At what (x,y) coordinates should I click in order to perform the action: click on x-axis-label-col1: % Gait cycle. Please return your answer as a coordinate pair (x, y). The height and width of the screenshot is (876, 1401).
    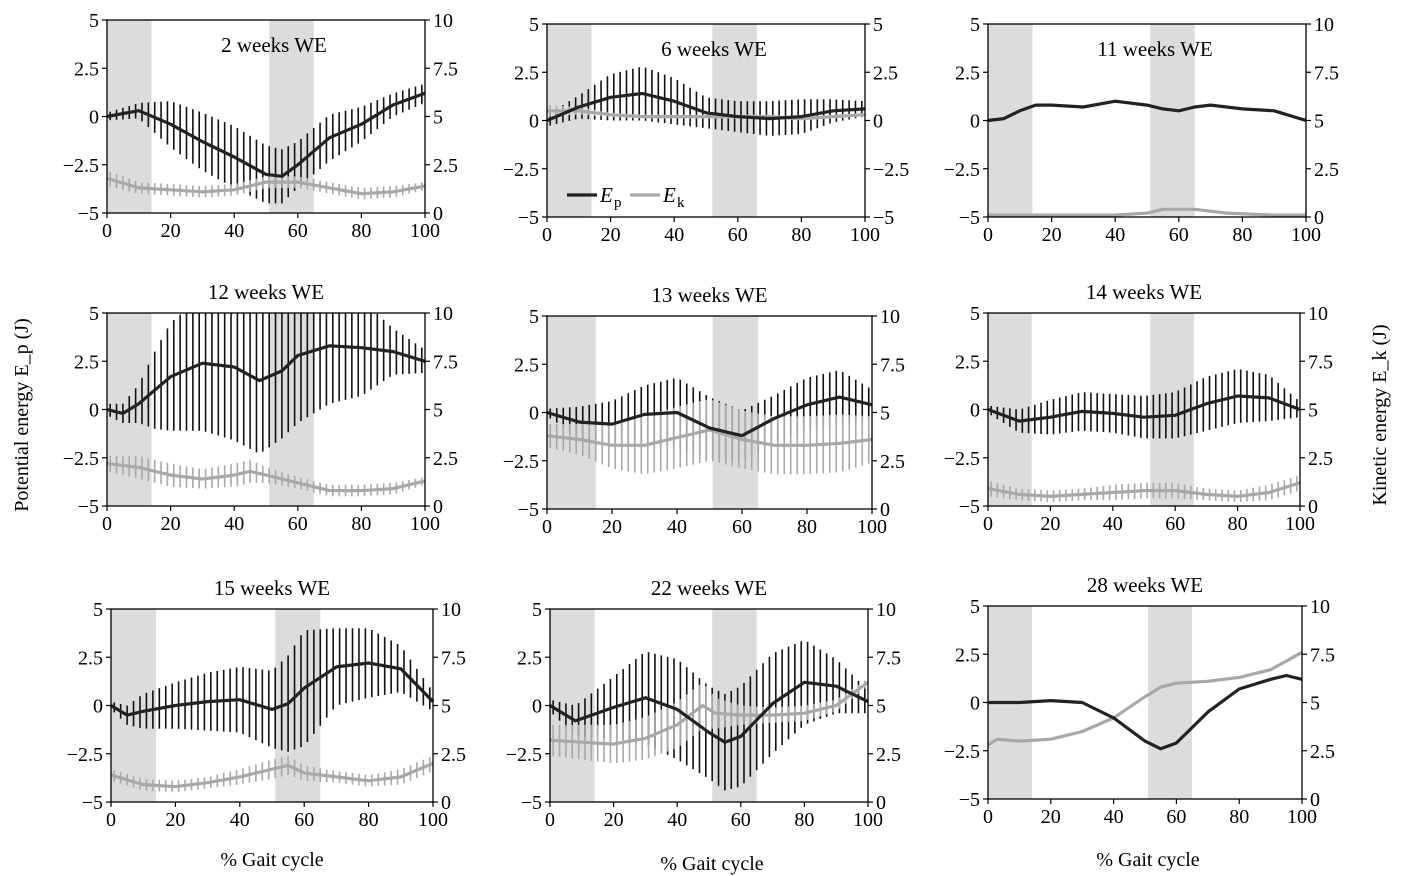
    Looking at the image, I should click on (271, 860).